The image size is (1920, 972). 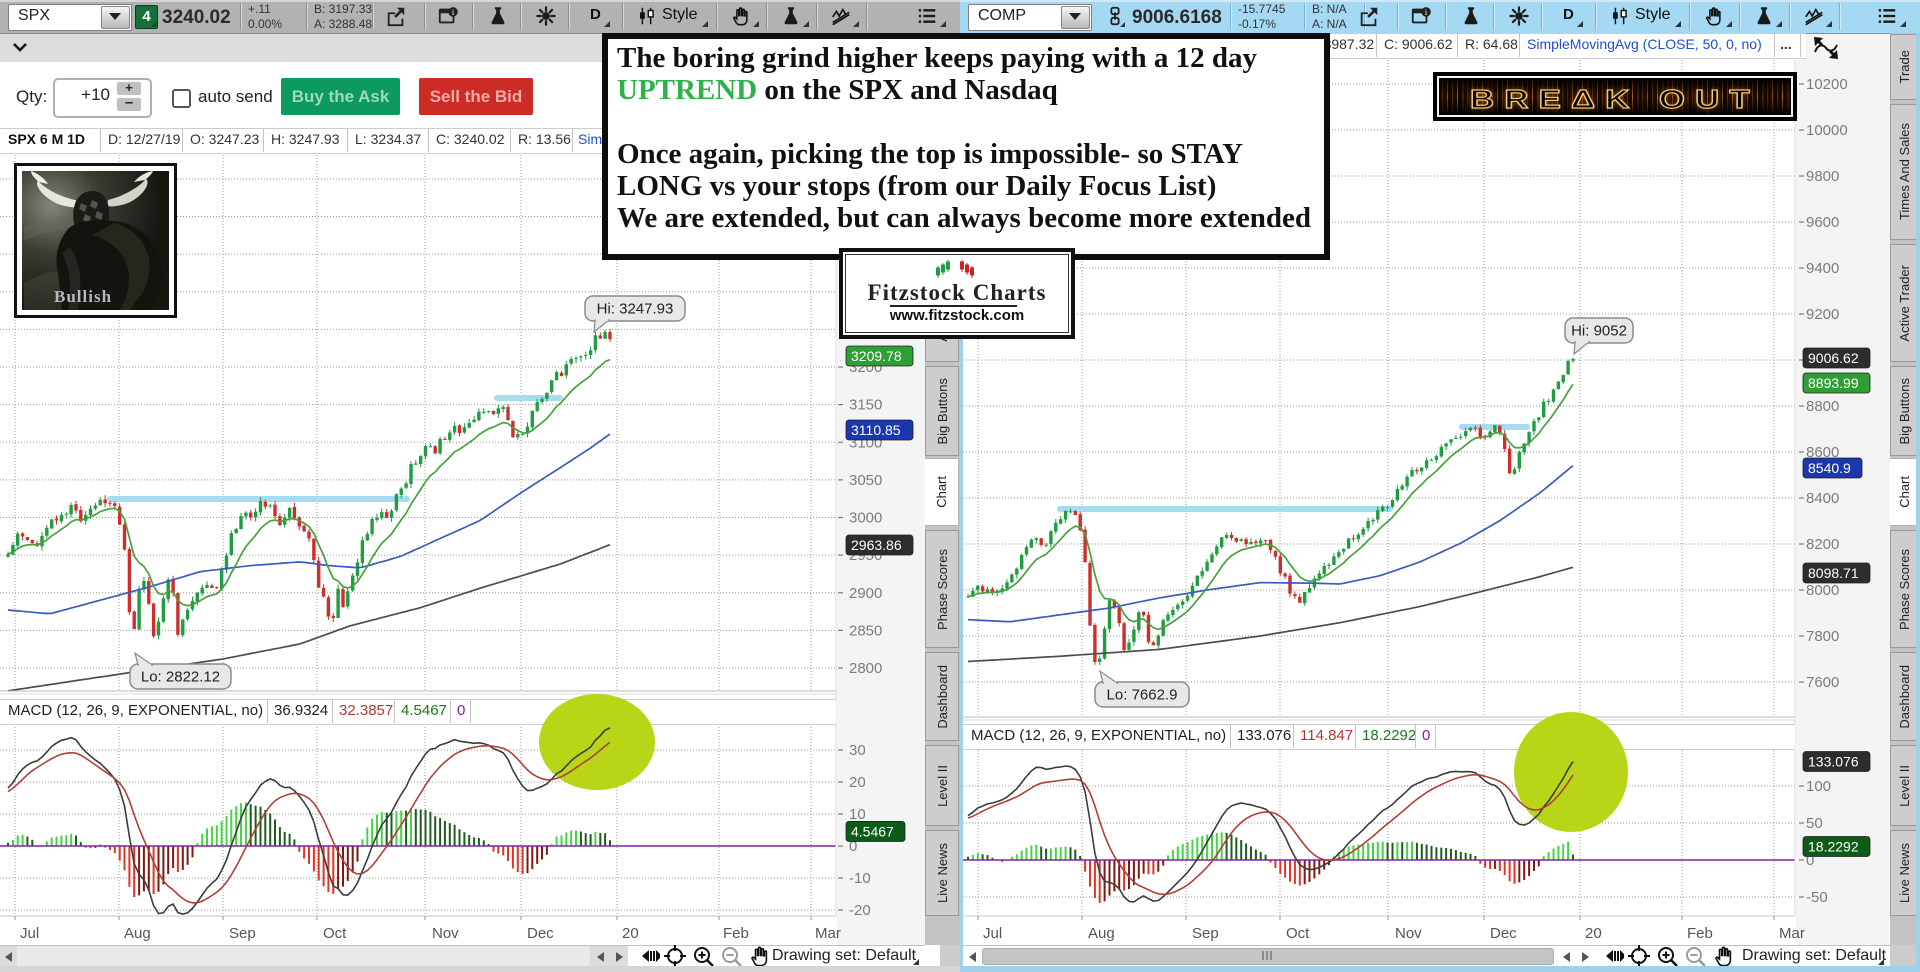 What do you see at coordinates (1814, 823) in the screenshot?
I see `svg-text: 50` at bounding box center [1814, 823].